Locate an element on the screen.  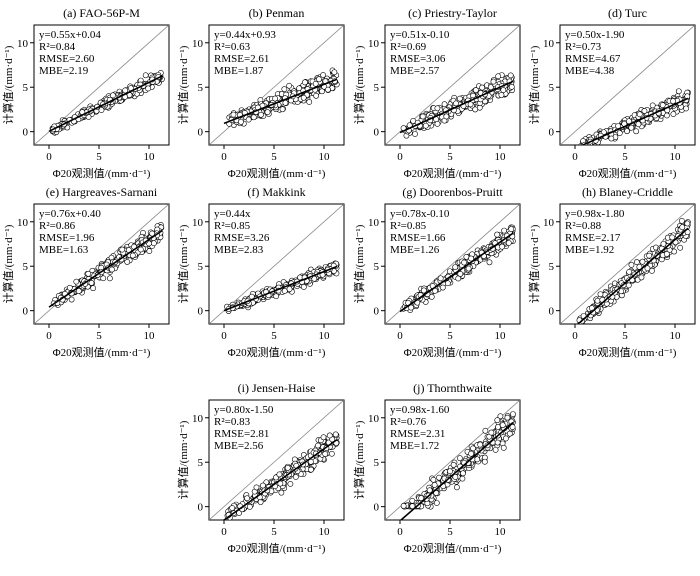
stat-line: y=0.76x+0.40 is located at coordinates (70, 214).